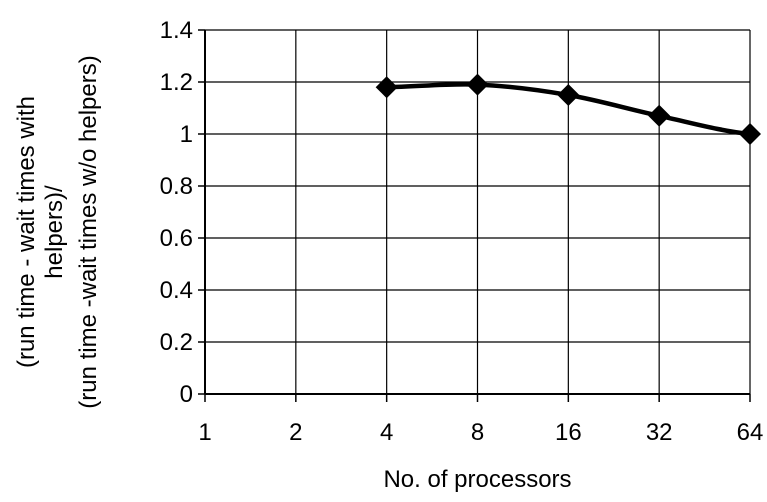  What do you see at coordinates (568, 432) in the screenshot?
I see `x-tick-label: 16` at bounding box center [568, 432].